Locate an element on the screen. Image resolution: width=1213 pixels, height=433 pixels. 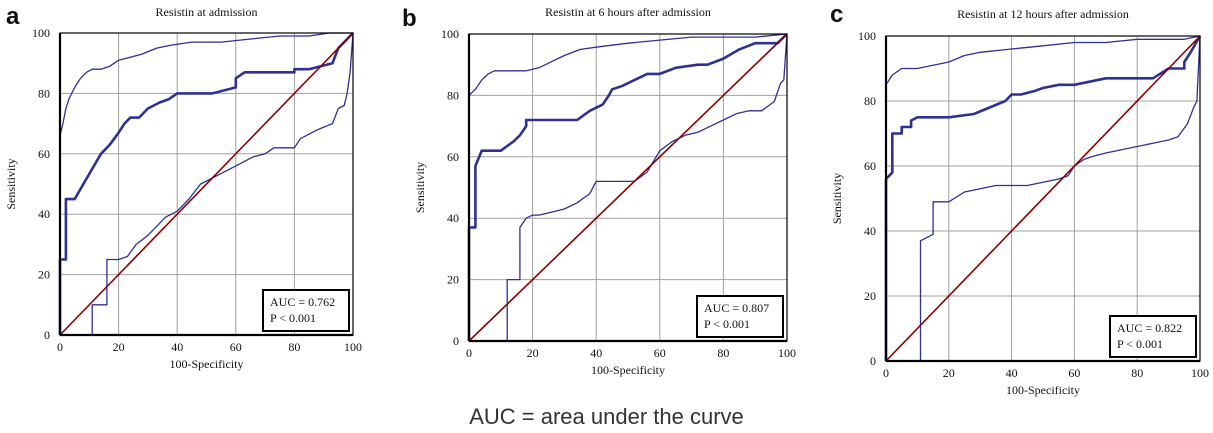
auc-value-text: AUC = 0.762 is located at coordinates (302, 302).